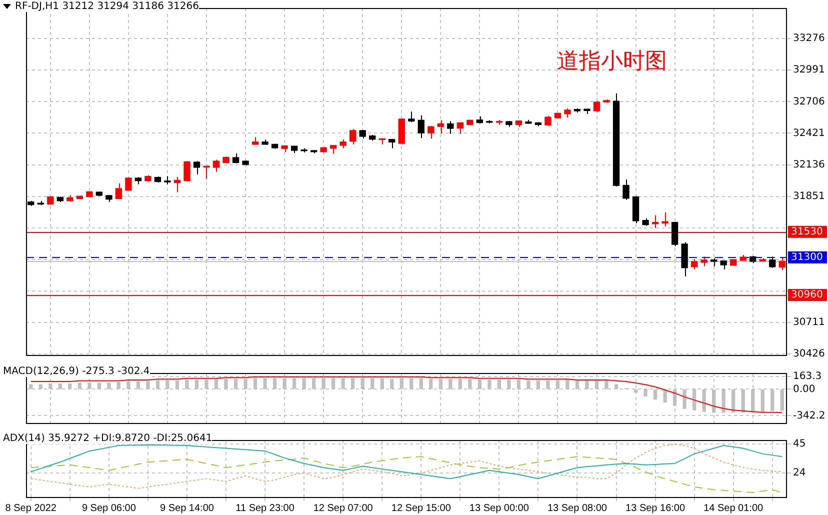  What do you see at coordinates (656, 508) in the screenshot?
I see `x-tick-label: 13 Sep 16:00` at bounding box center [656, 508].